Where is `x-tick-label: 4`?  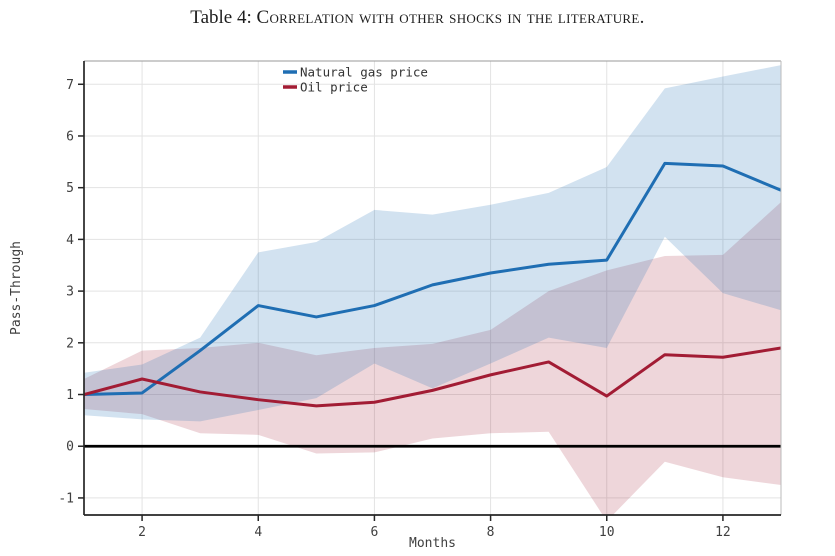 x-tick-label: 4 is located at coordinates (258, 532).